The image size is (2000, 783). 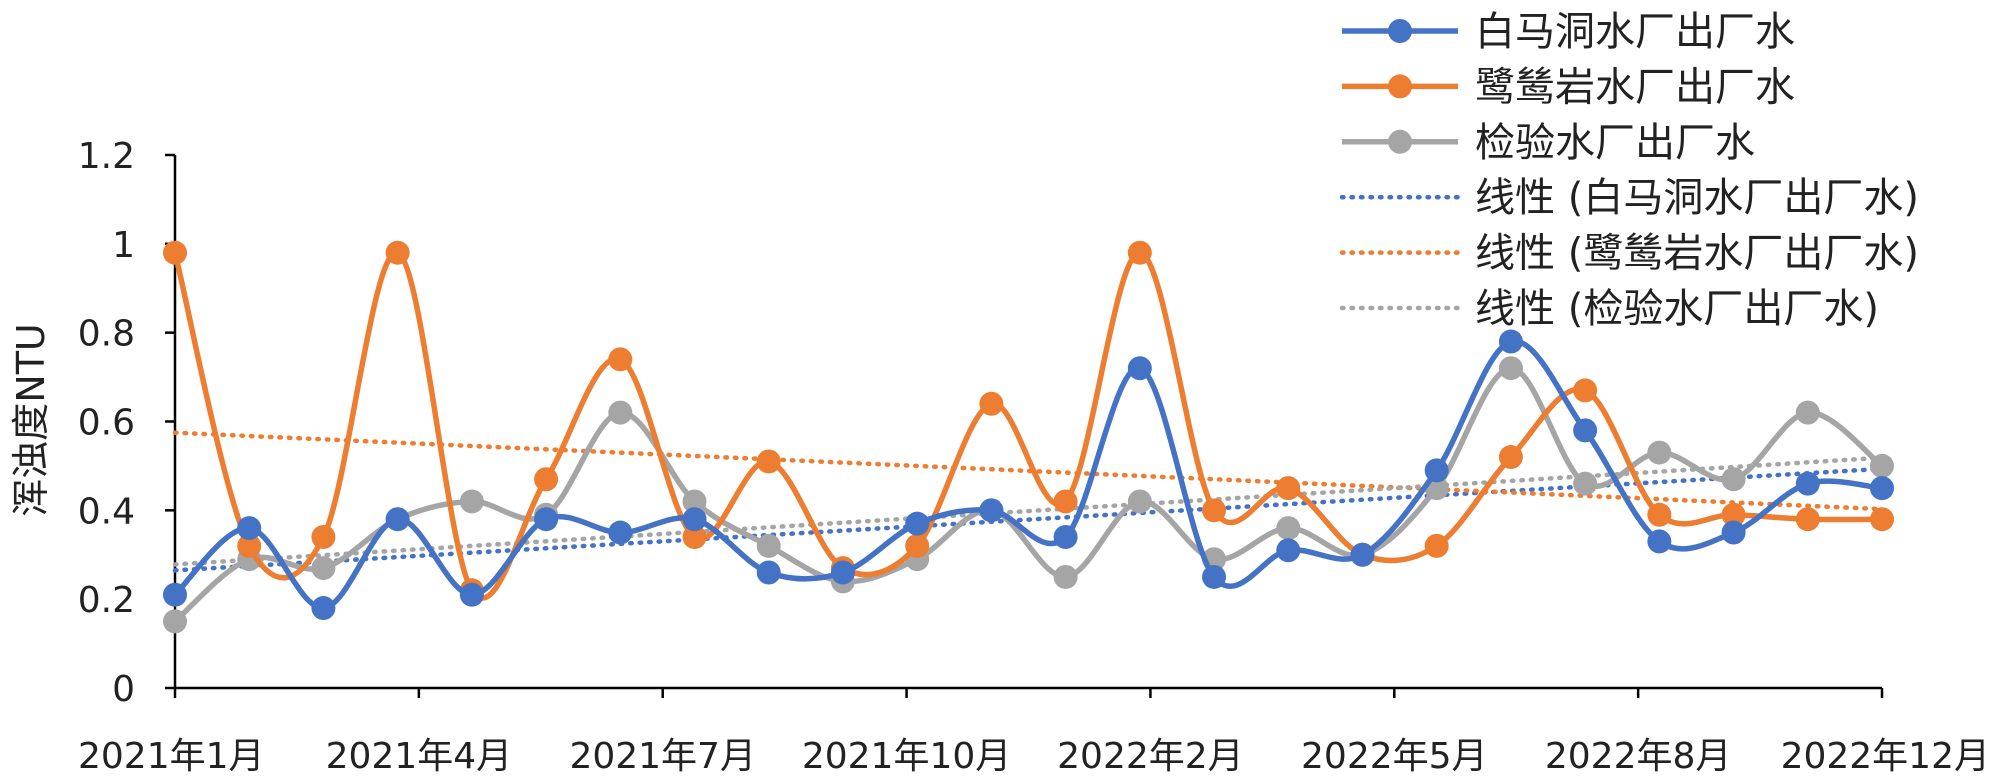 I want to click on y-tick-label: 0.8, so click(x=106, y=334).